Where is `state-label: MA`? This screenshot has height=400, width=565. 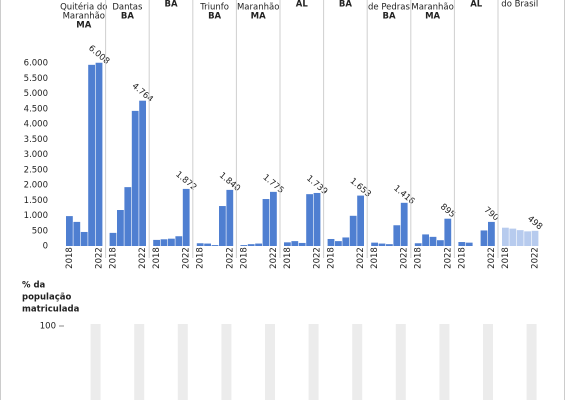
state-label: MA is located at coordinates (258, 17).